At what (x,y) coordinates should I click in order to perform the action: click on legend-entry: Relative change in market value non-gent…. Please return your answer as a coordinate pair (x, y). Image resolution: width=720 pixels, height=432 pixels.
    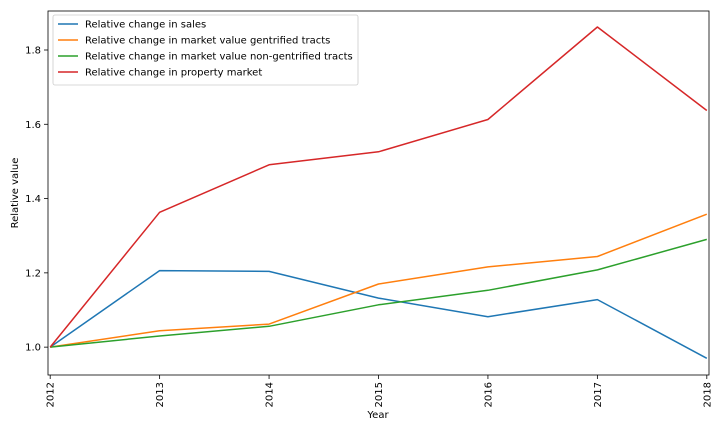
    Looking at the image, I should click on (219, 57).